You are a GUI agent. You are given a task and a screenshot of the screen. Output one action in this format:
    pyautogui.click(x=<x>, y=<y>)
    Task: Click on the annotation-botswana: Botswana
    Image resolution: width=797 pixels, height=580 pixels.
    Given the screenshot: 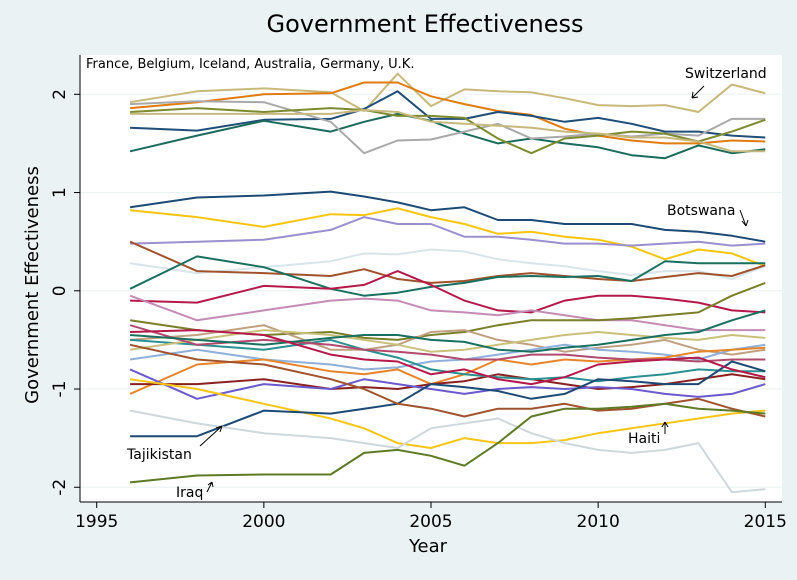 What is the action you would take?
    pyautogui.click(x=701, y=211)
    